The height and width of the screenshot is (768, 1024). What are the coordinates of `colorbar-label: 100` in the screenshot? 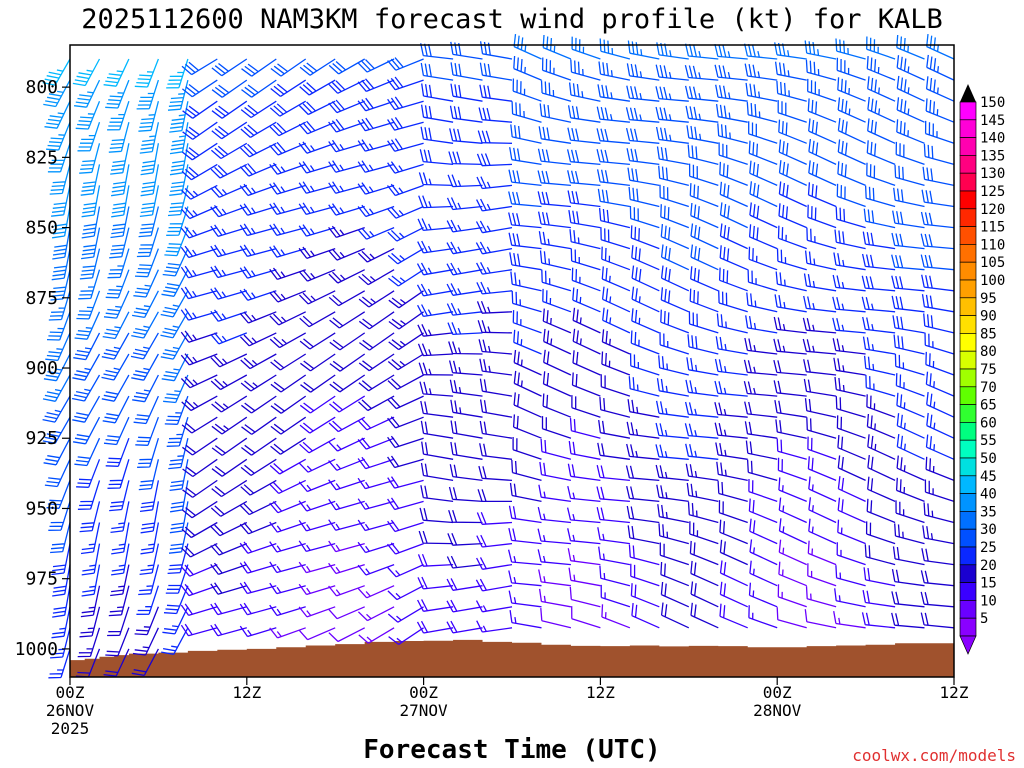 It's located at (992, 281).